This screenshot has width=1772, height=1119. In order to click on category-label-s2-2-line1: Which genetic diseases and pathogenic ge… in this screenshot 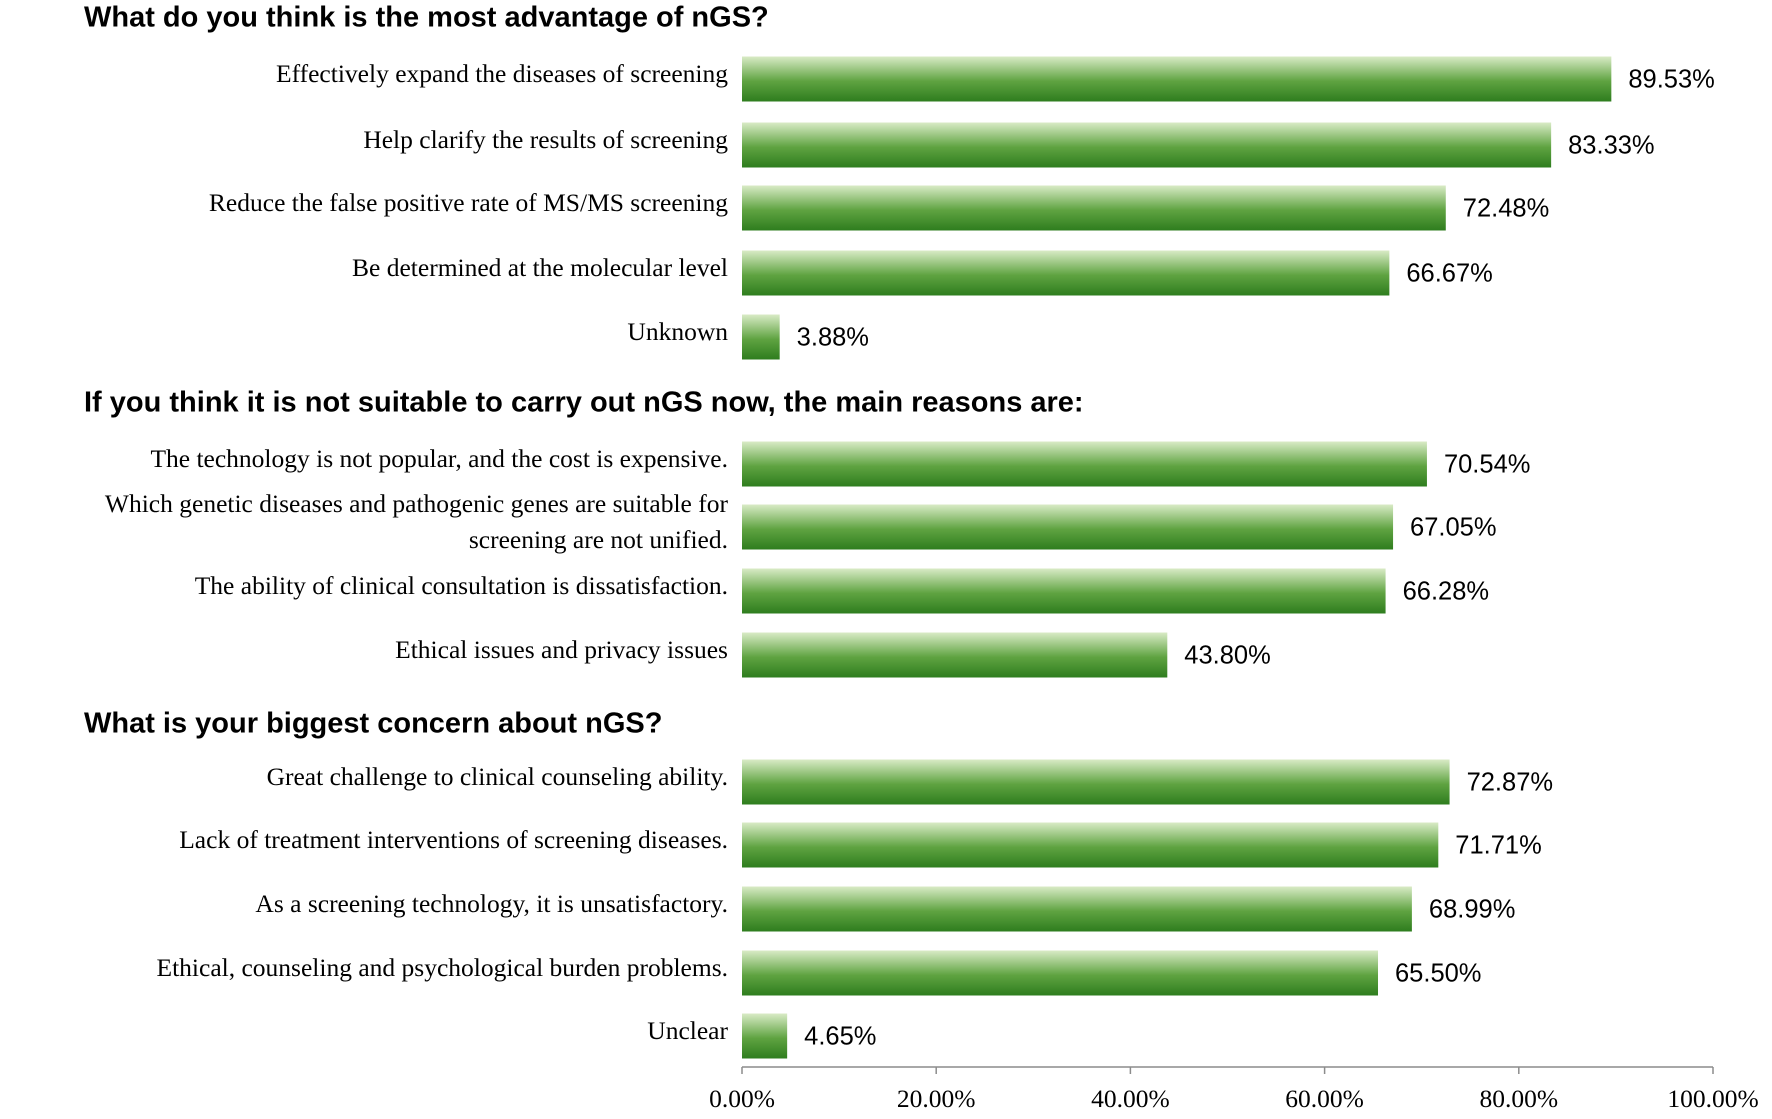, I will do `click(417, 503)`.